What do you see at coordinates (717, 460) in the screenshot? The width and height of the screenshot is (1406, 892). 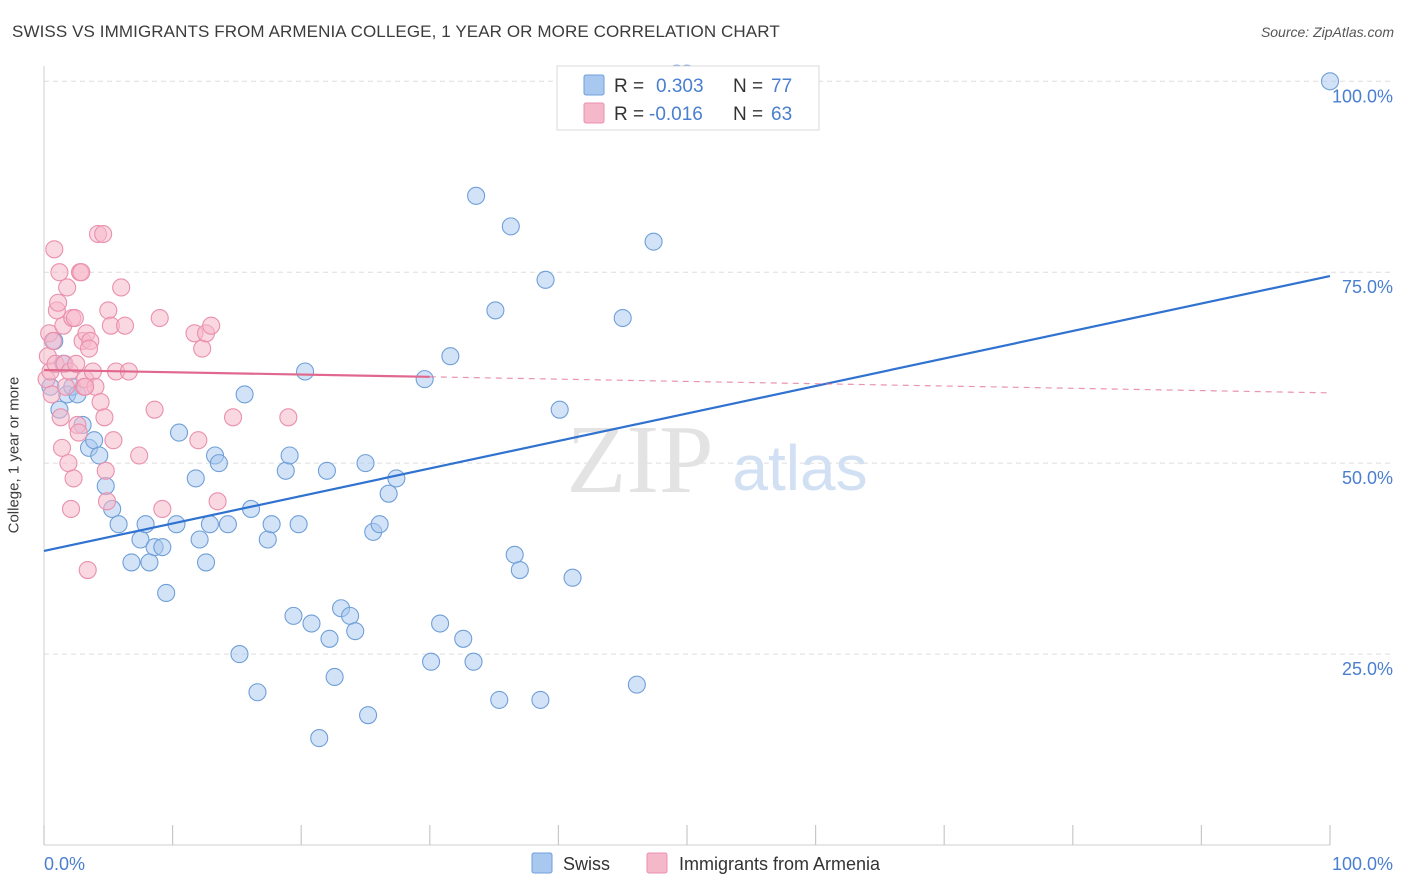 I see `watermark: ZIP atlas` at bounding box center [717, 460].